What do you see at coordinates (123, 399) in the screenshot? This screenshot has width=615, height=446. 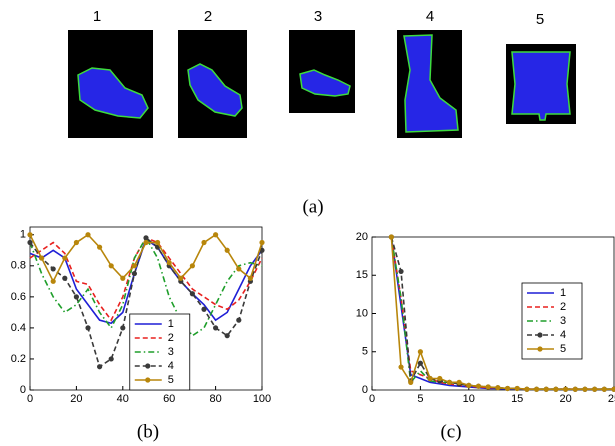 I see `x-tick-label: 40` at bounding box center [123, 399].